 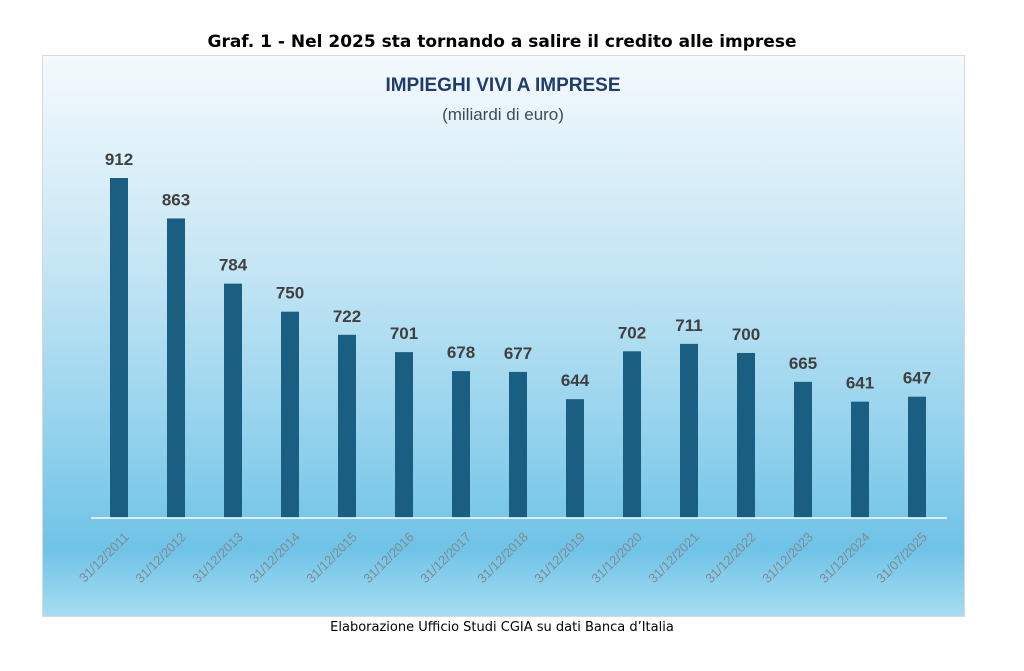 What do you see at coordinates (559, 557) in the screenshot?
I see `x-tick-label: 31/12/2019` at bounding box center [559, 557].